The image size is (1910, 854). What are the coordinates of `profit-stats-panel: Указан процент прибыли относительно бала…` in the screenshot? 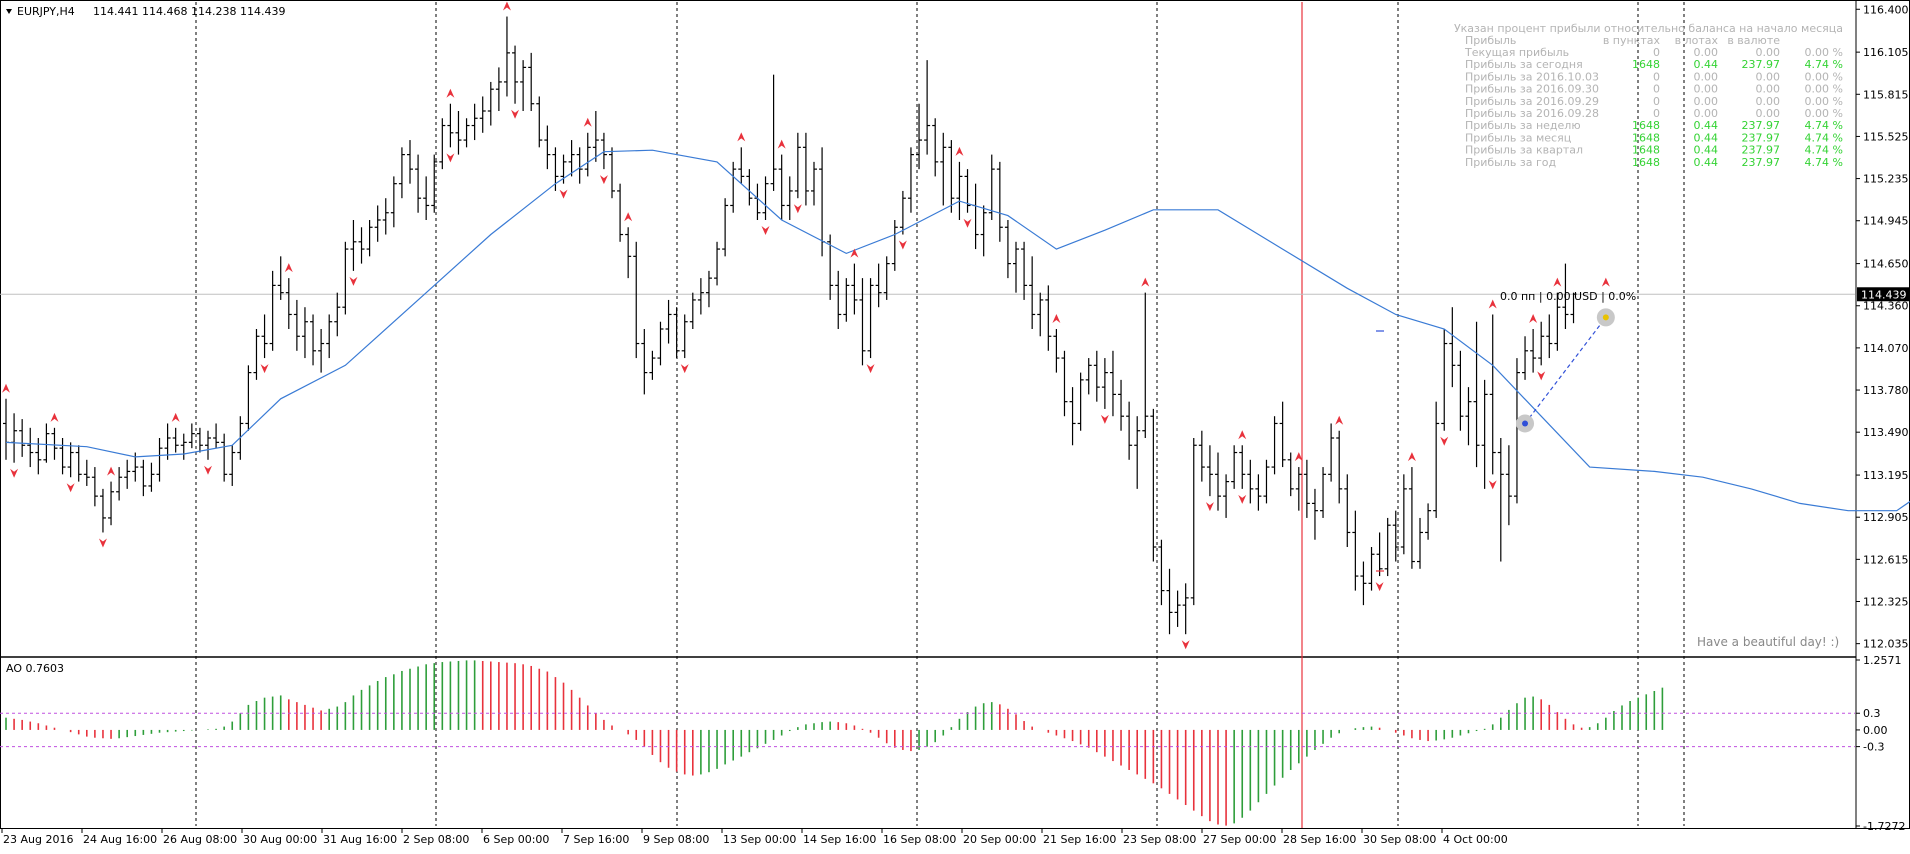 It's located at (1648, 95).